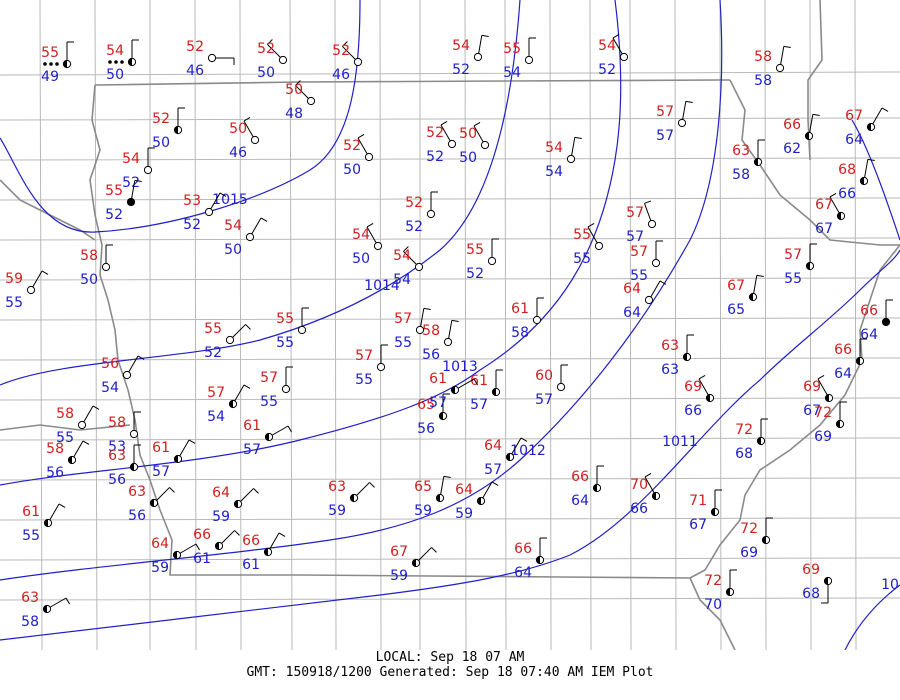 Image resolution: width=900 pixels, height=700 pixels. Describe the element at coordinates (68, 460) in the screenshot. I see `station-plot: 58 56` at that location.